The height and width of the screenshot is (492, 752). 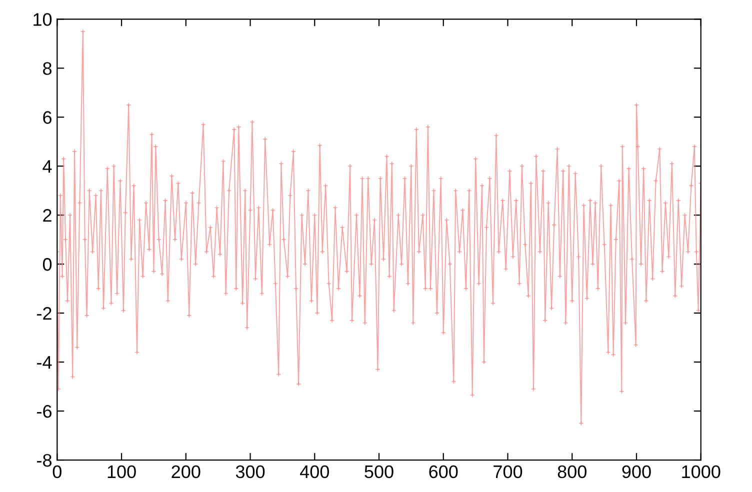 I want to click on y-tick-label: -4, so click(x=44, y=362).